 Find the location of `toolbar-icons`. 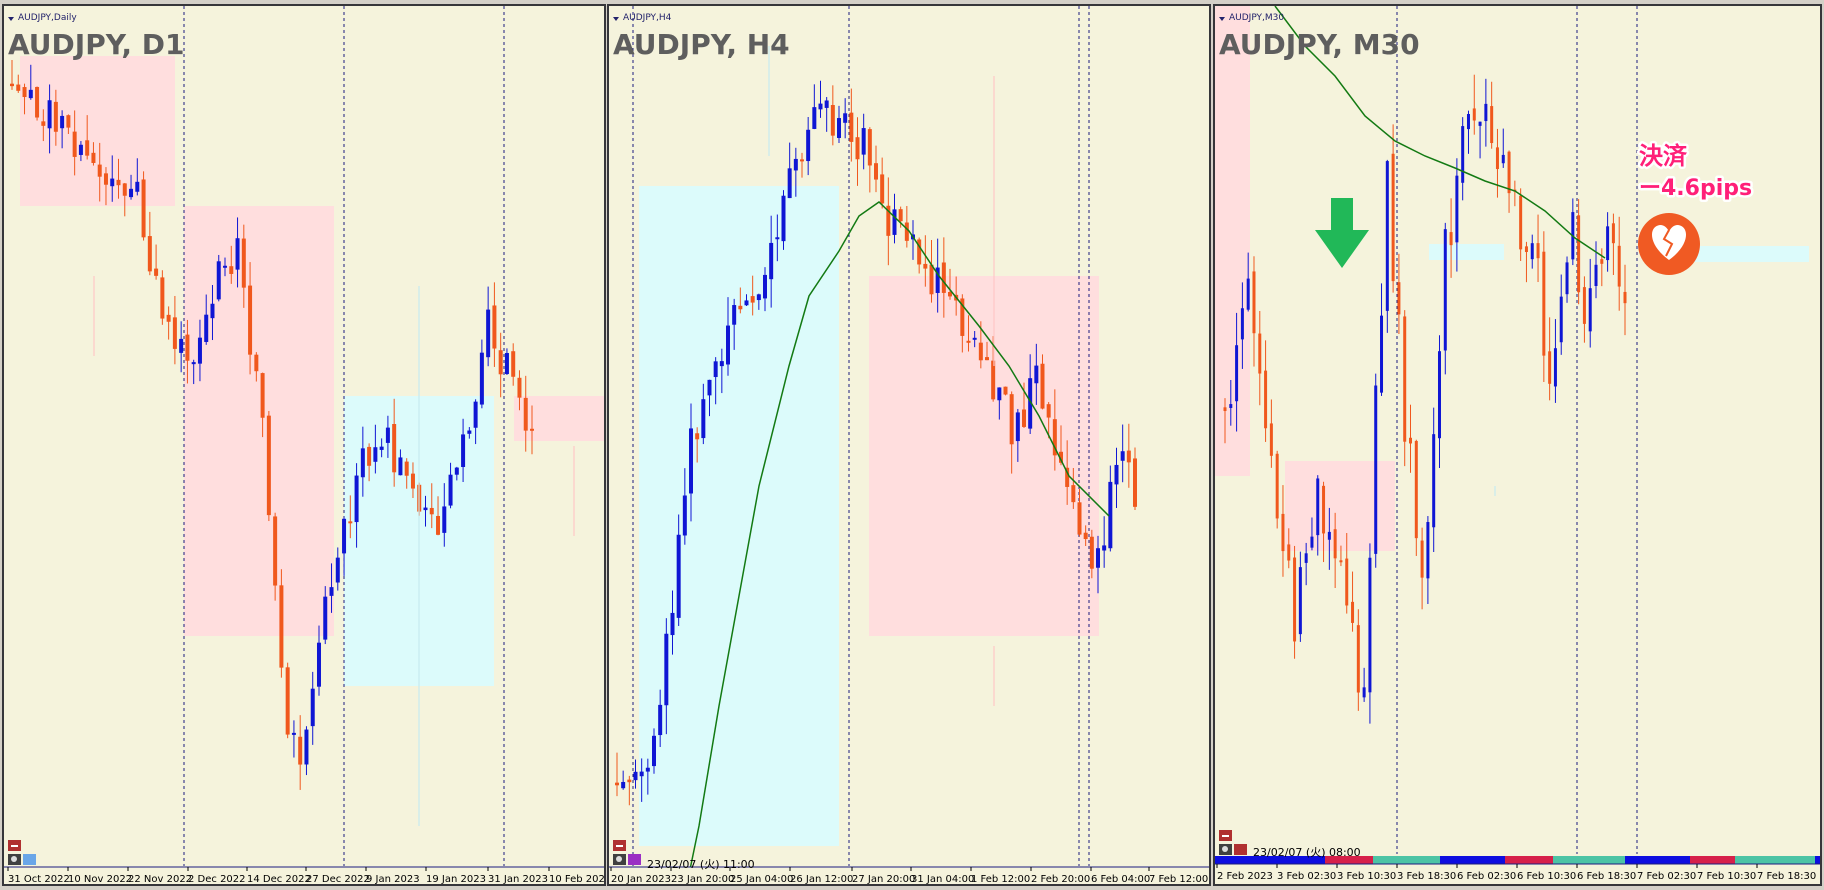

toolbar-icons is located at coordinates (22, 852).